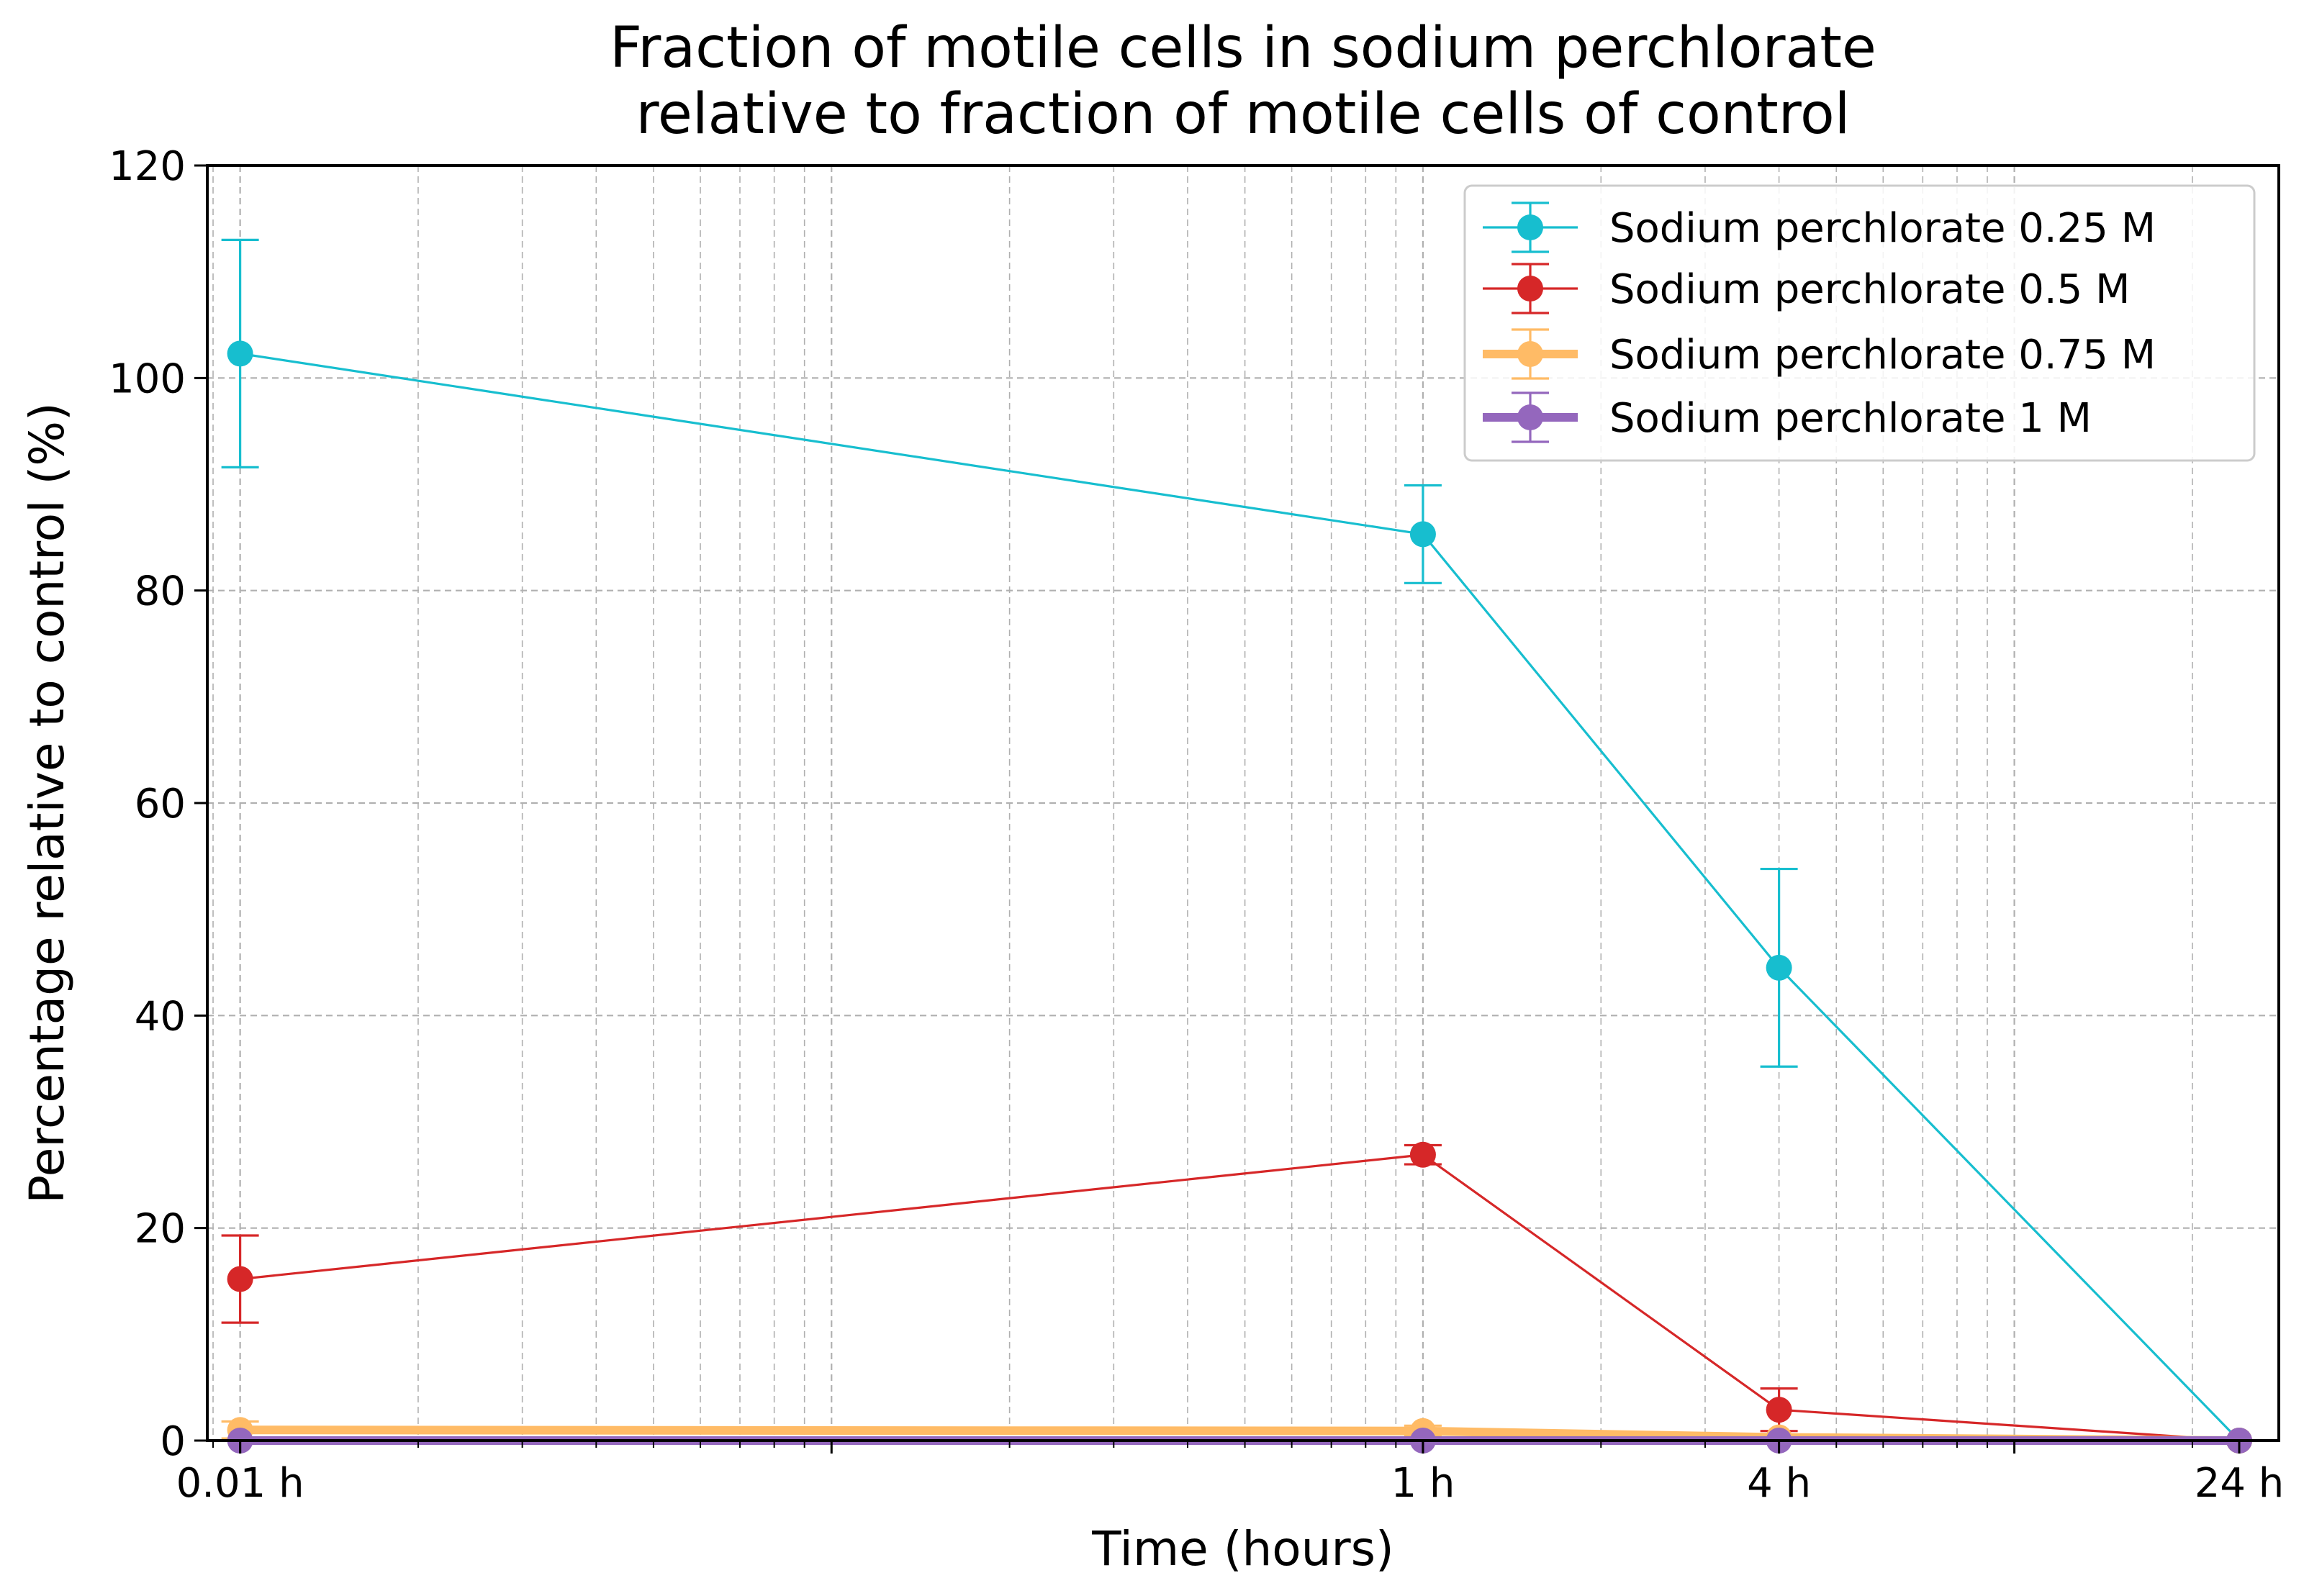 The width and height of the screenshot is (2304, 1596). Describe the element at coordinates (173, 1441) in the screenshot. I see `y-tick-label: 0` at that location.